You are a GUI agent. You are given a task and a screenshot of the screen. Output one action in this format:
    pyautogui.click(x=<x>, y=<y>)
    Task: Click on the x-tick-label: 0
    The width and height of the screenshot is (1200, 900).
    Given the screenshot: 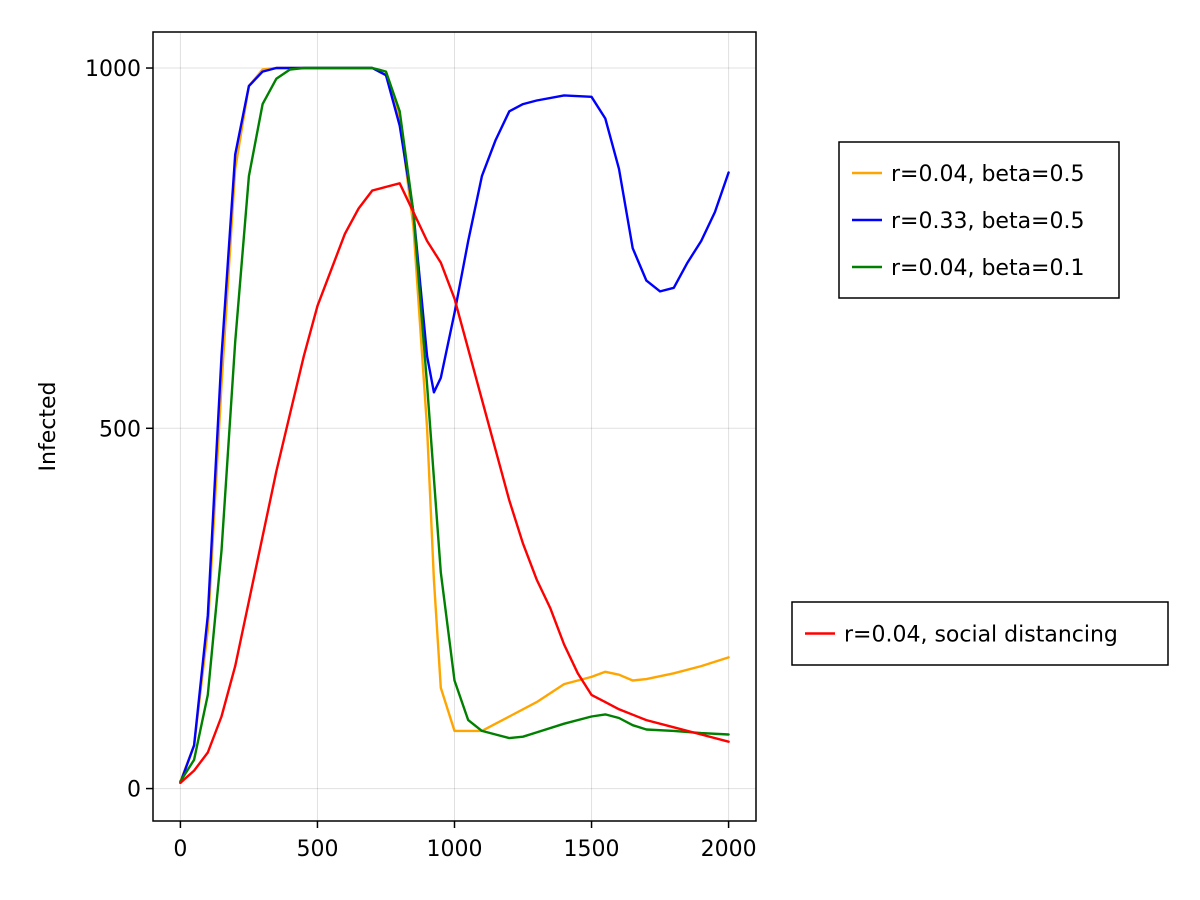 What is the action you would take?
    pyautogui.click(x=180, y=849)
    